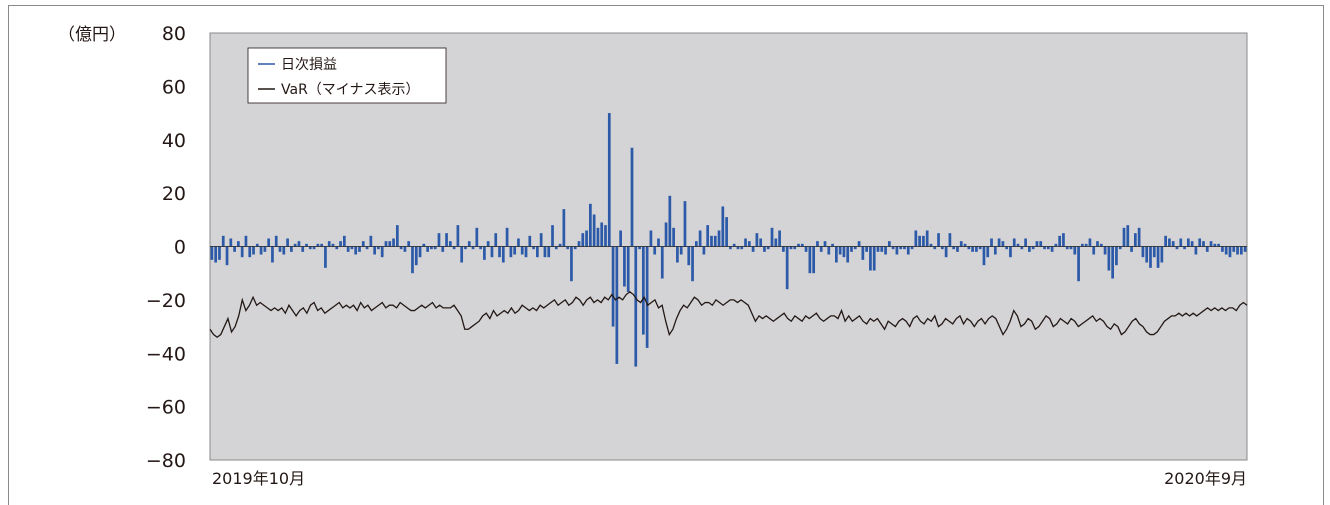 The height and width of the screenshot is (505, 1330). What do you see at coordinates (347, 75) in the screenshot?
I see `legend: 日次損益 VaR（マイナス表示）` at bounding box center [347, 75].